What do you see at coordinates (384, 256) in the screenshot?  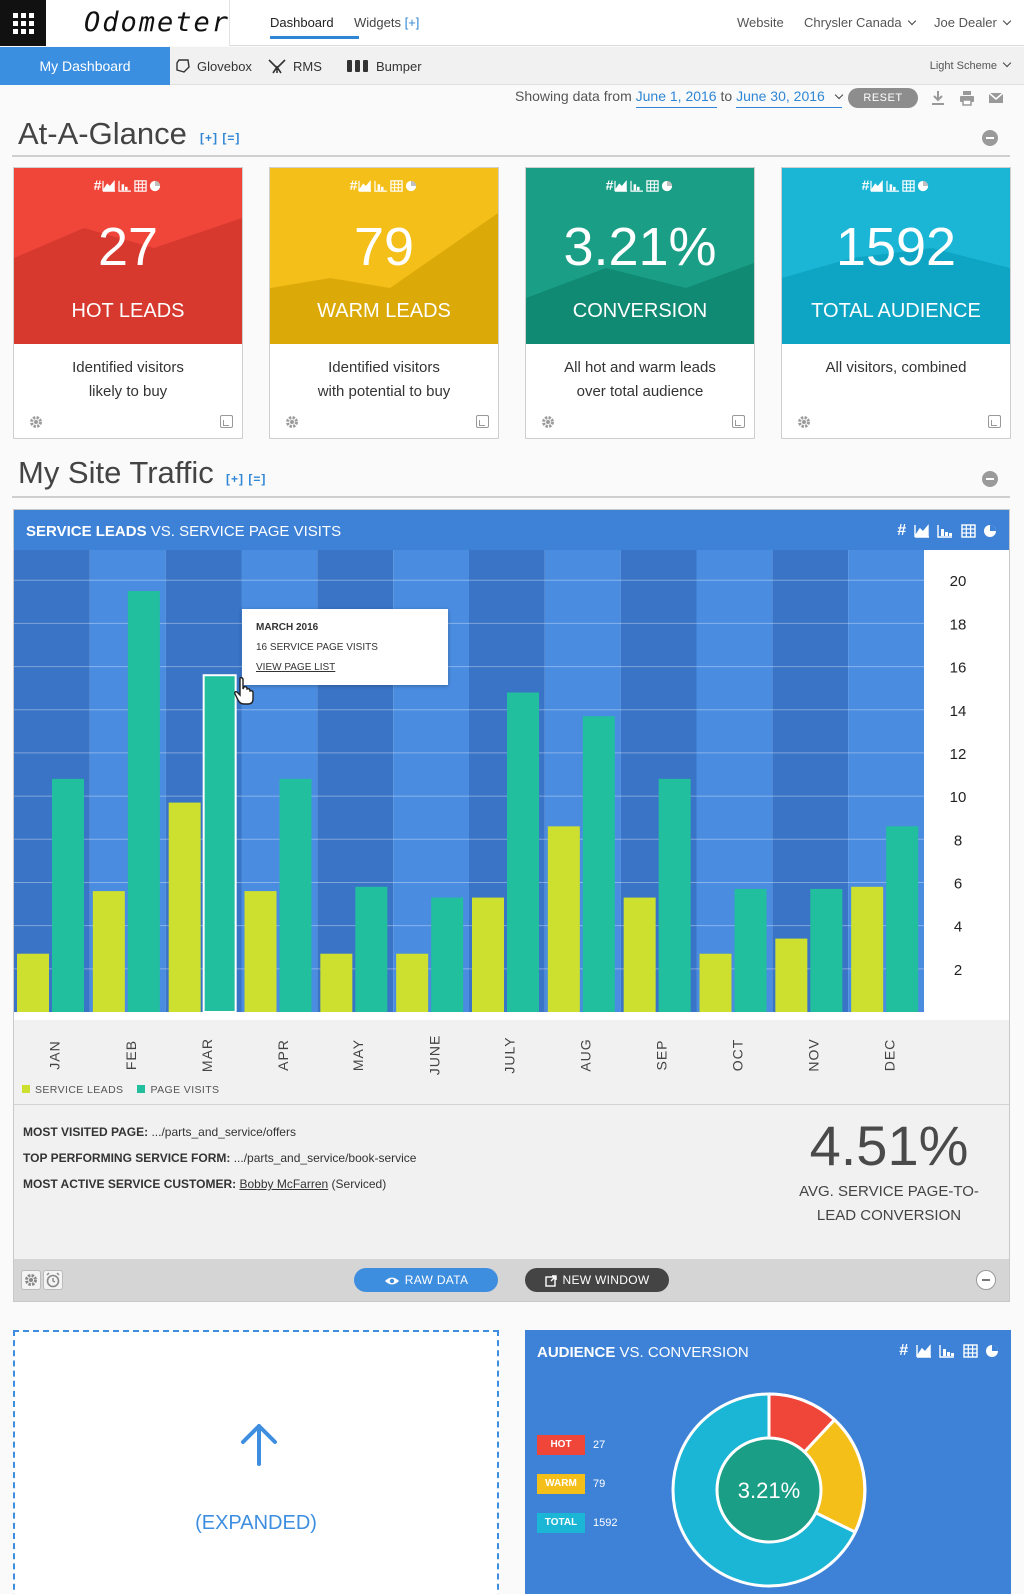 I see `kpi-card-header: #79 WARM LEADS` at bounding box center [384, 256].